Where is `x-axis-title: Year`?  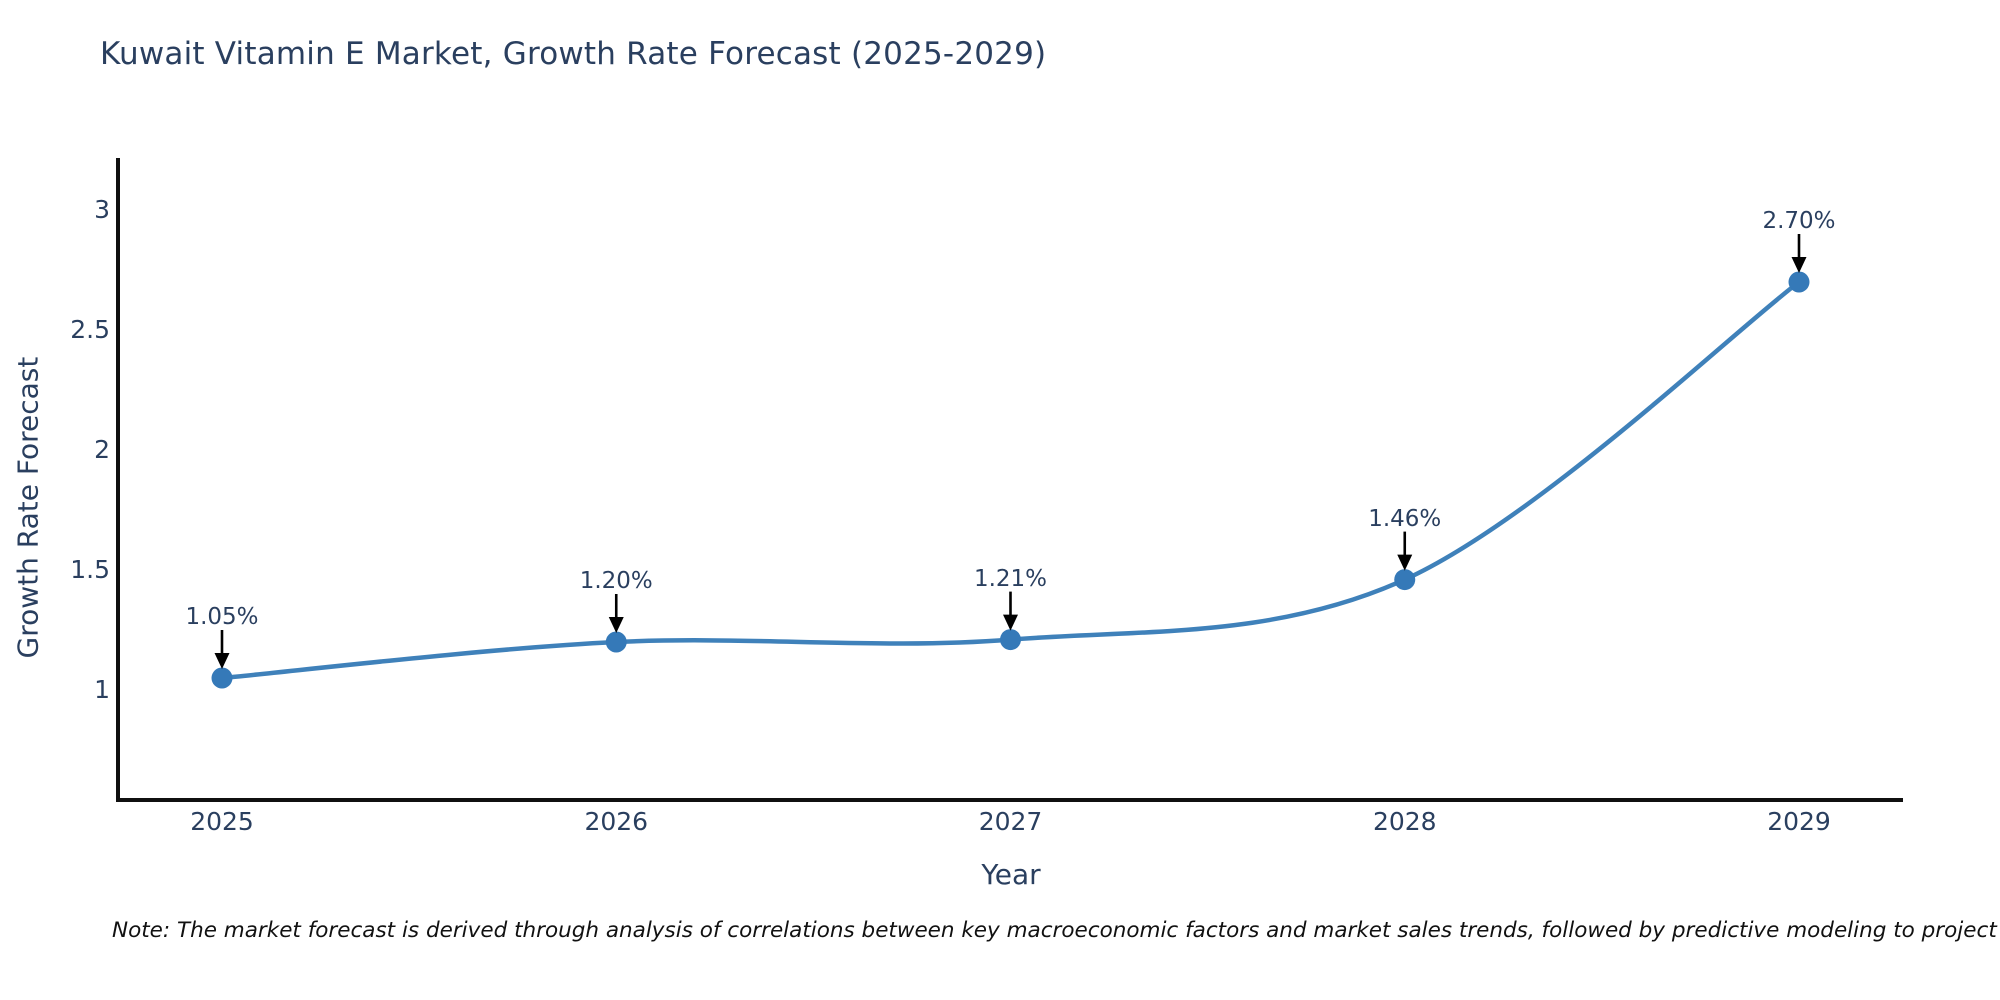
x-axis-title: Year is located at coordinates (1011, 874).